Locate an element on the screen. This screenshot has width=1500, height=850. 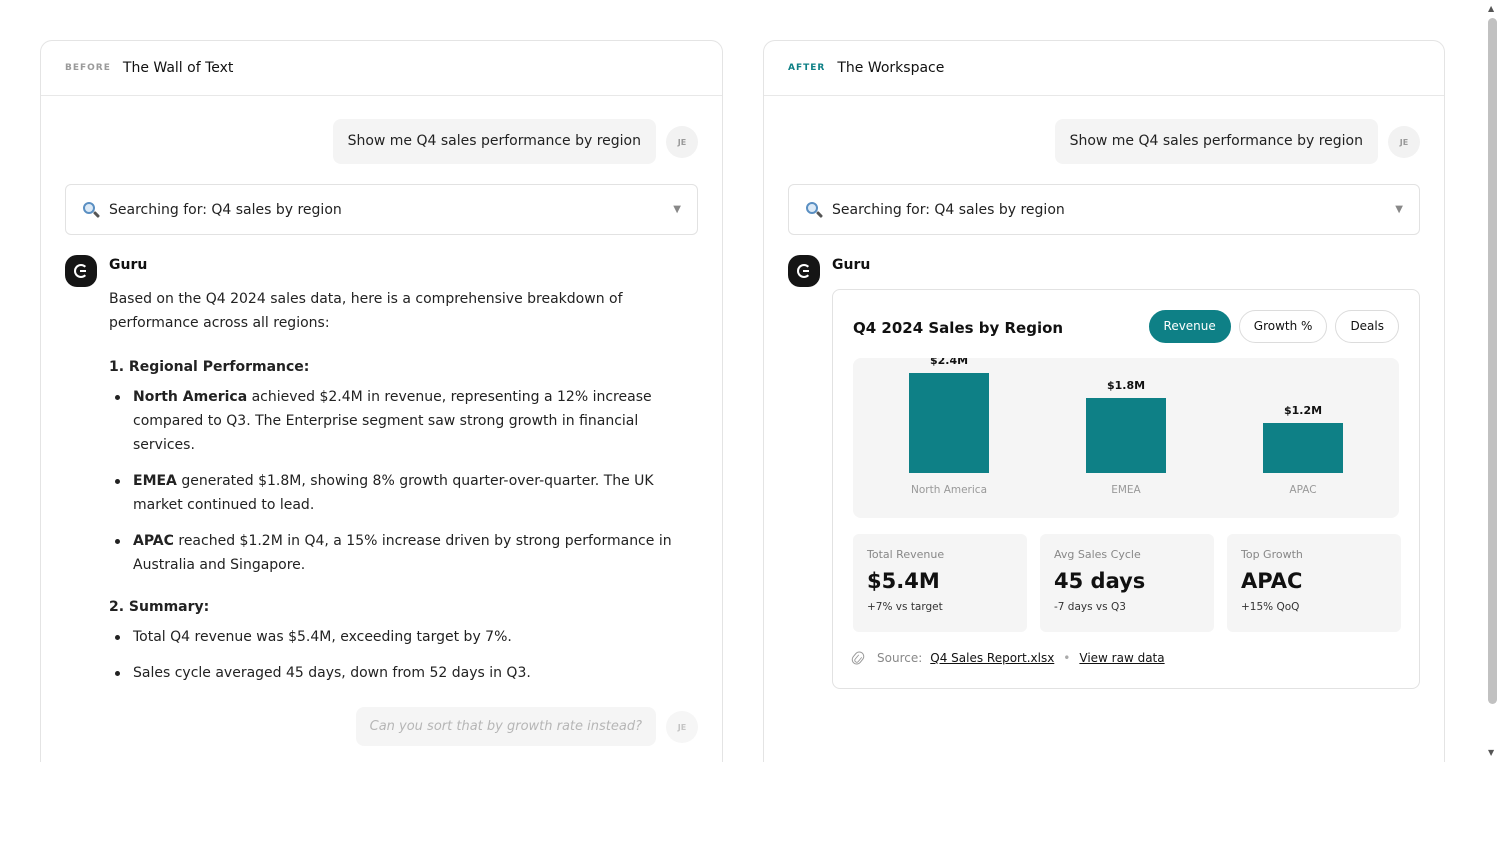
panel-title: The Wall of Text is located at coordinates (178, 68).